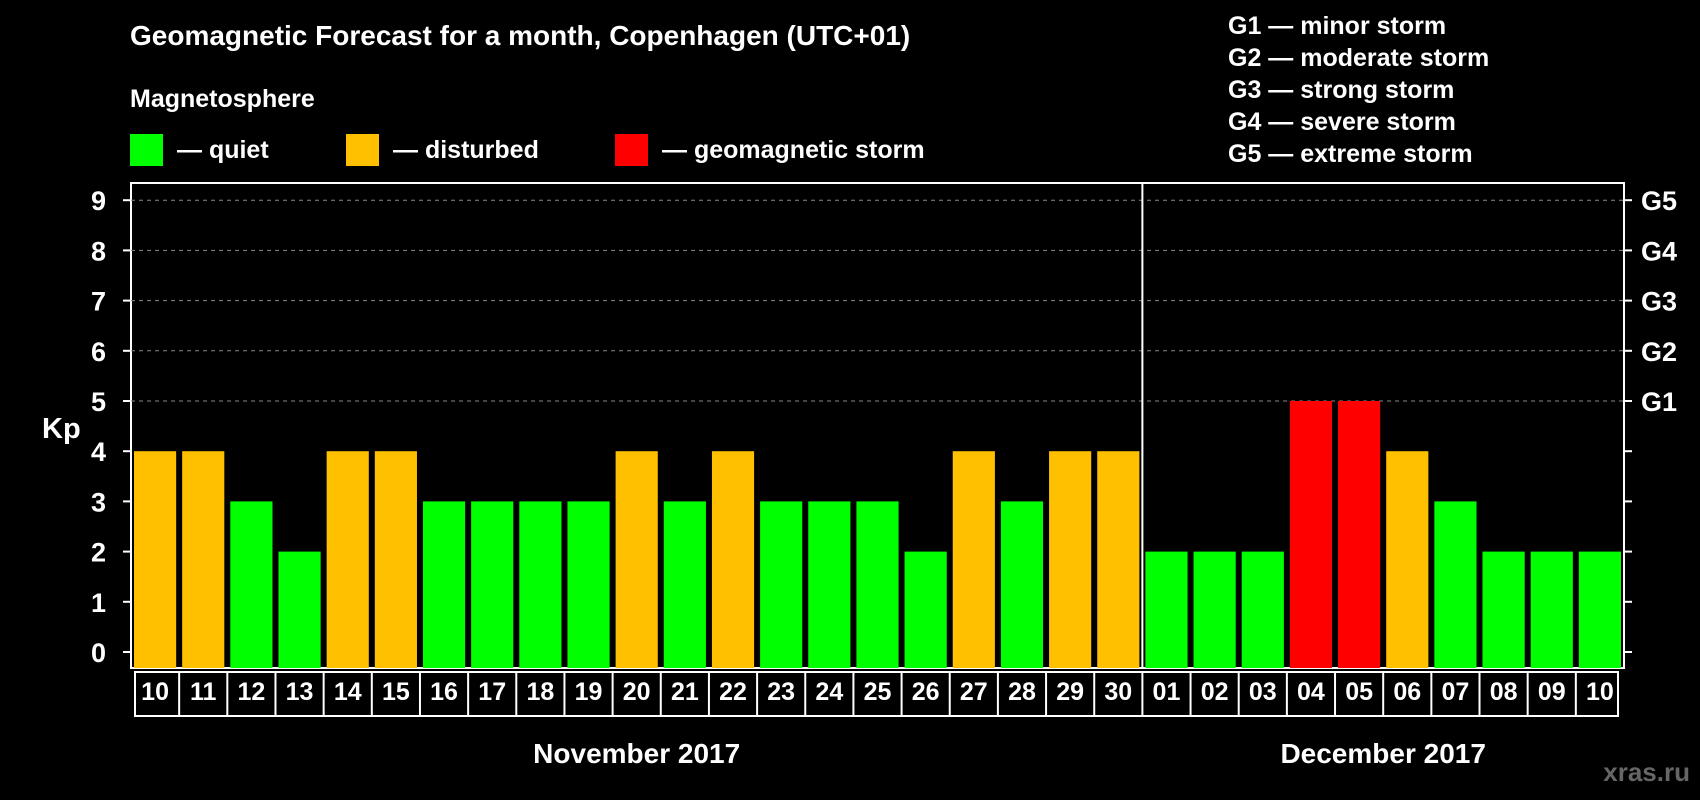 This screenshot has height=800, width=1700. Describe the element at coordinates (589, 692) in the screenshot. I see `x-tick-label-9: 19` at that location.